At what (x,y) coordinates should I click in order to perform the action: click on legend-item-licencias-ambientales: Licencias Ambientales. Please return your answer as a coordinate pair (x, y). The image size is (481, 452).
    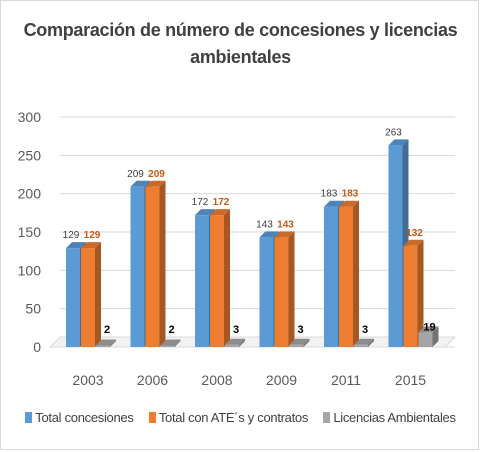
    Looking at the image, I should click on (389, 417).